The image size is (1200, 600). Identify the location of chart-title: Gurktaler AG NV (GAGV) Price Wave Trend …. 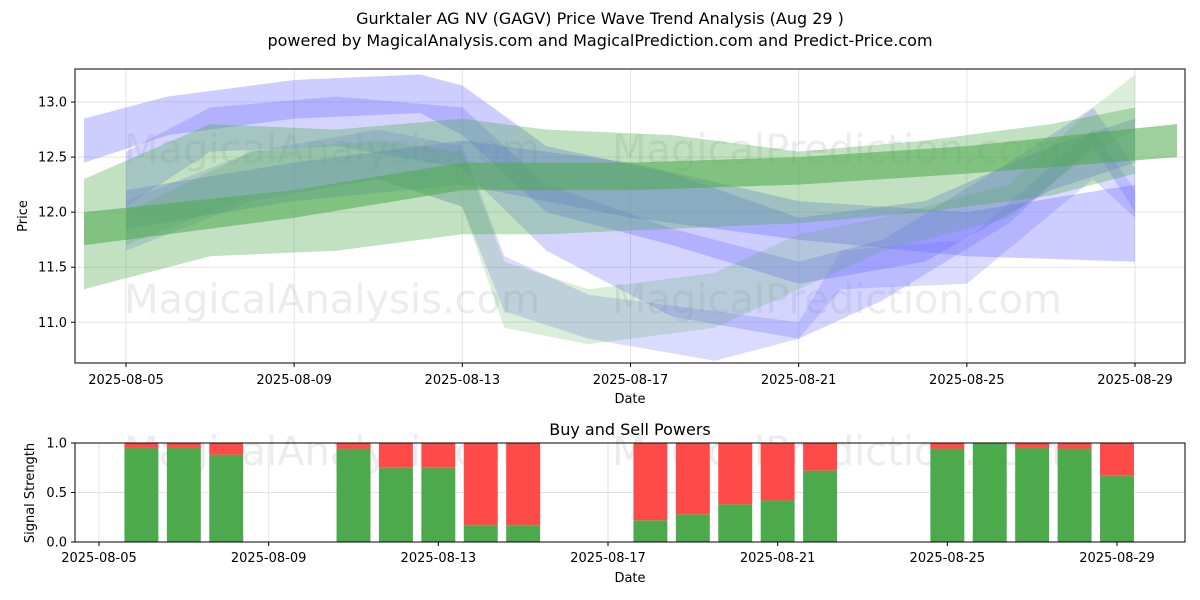
(600, 18).